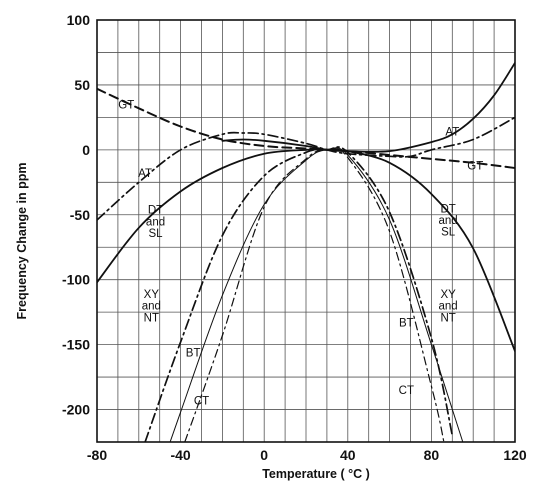 Image resolution: width=545 pixels, height=502 pixels. I want to click on y-tick-label: 0, so click(86, 150).